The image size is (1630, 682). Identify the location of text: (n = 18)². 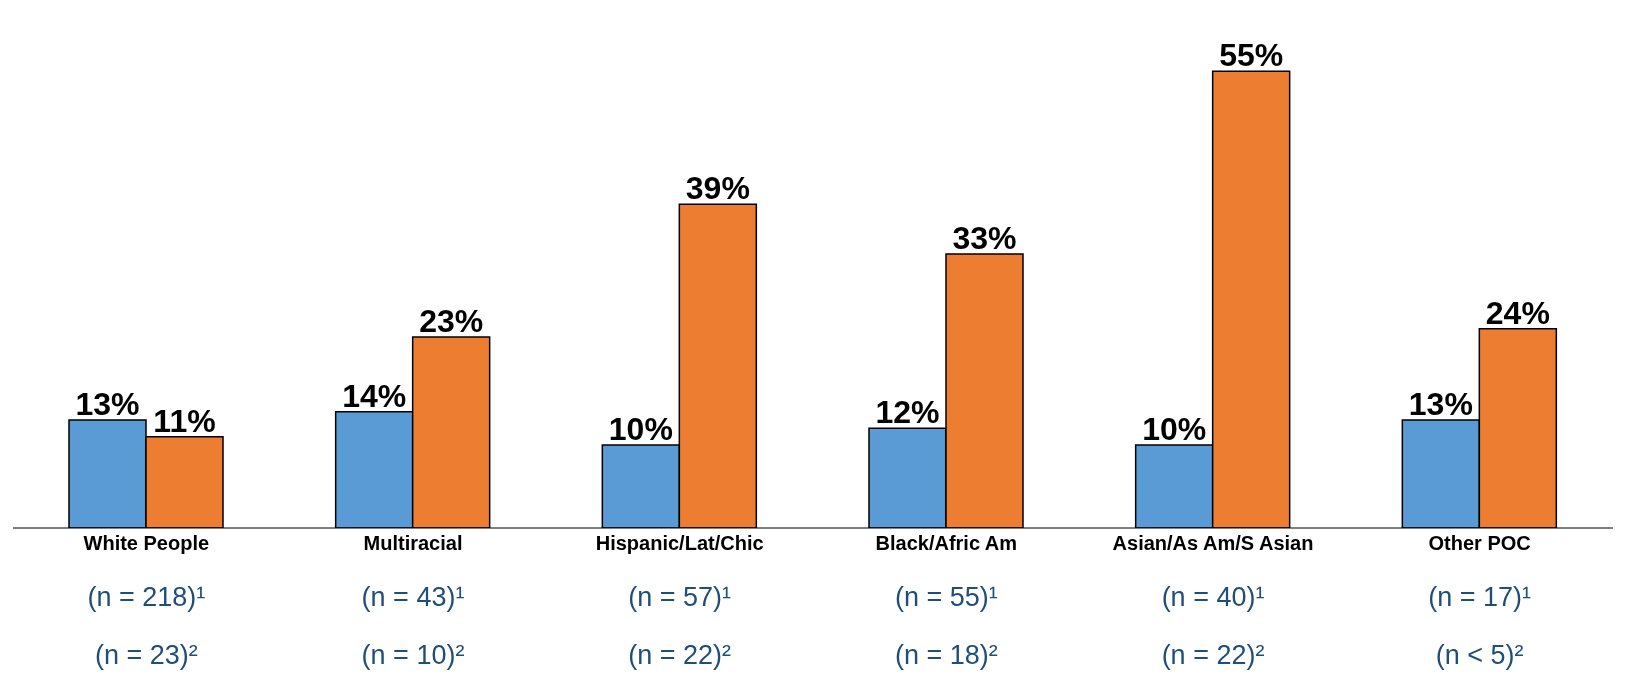
(946, 655).